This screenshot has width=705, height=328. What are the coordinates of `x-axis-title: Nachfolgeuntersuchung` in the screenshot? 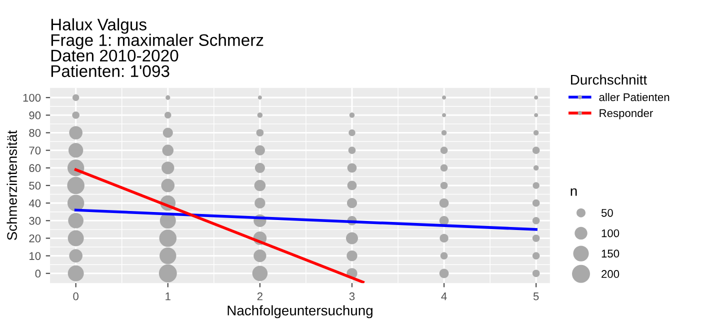 It's located at (300, 311).